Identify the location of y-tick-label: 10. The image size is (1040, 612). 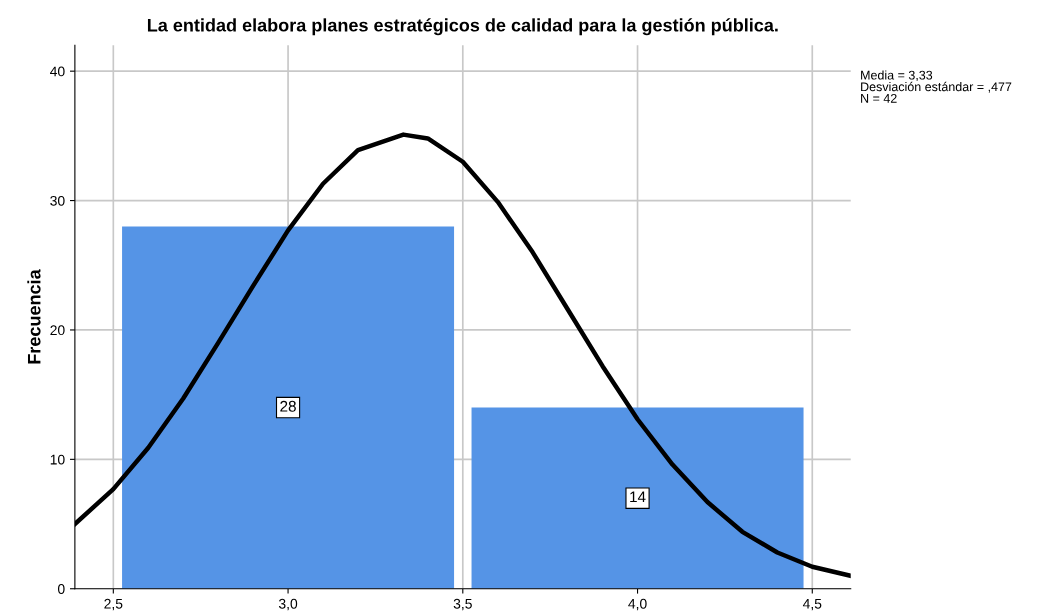
(57, 459).